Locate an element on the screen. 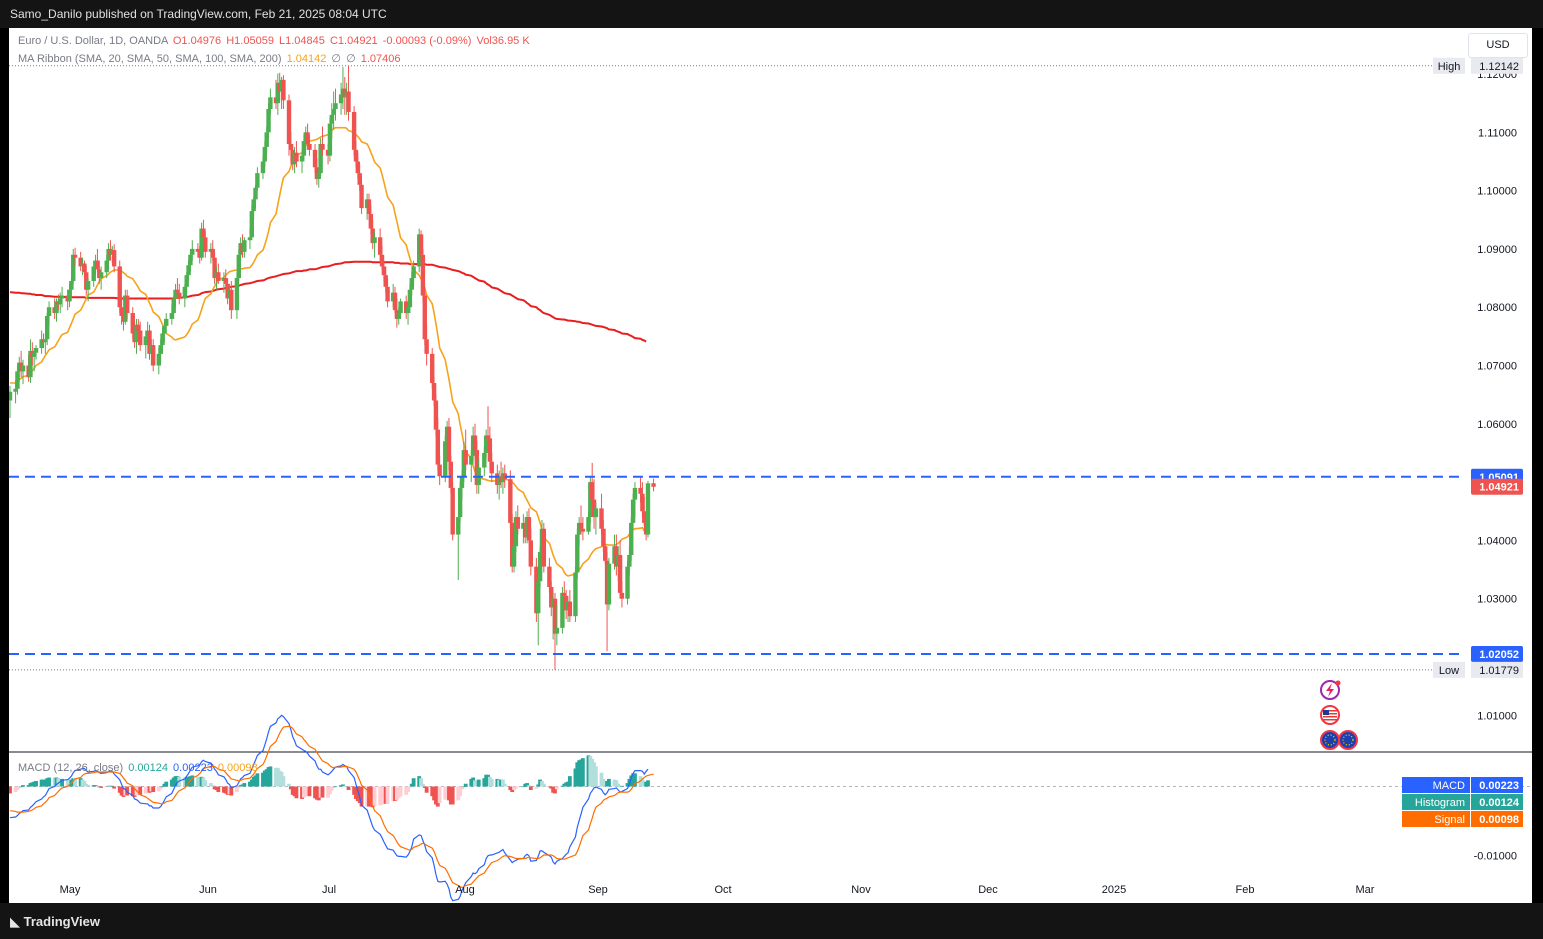  high-label: High is located at coordinates (1449, 67).